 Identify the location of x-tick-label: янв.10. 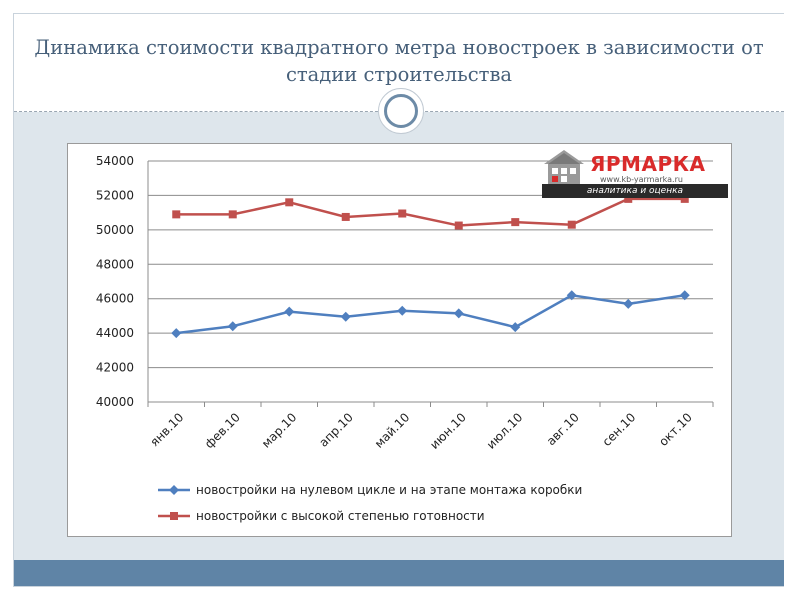
(166, 429).